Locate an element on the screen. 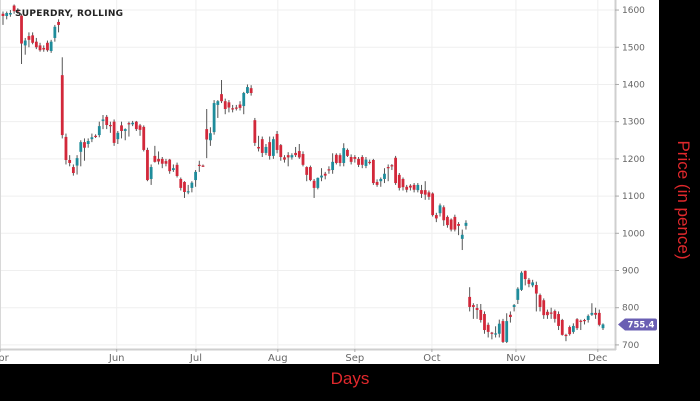  x-tick-label: Jun is located at coordinates (116, 358).